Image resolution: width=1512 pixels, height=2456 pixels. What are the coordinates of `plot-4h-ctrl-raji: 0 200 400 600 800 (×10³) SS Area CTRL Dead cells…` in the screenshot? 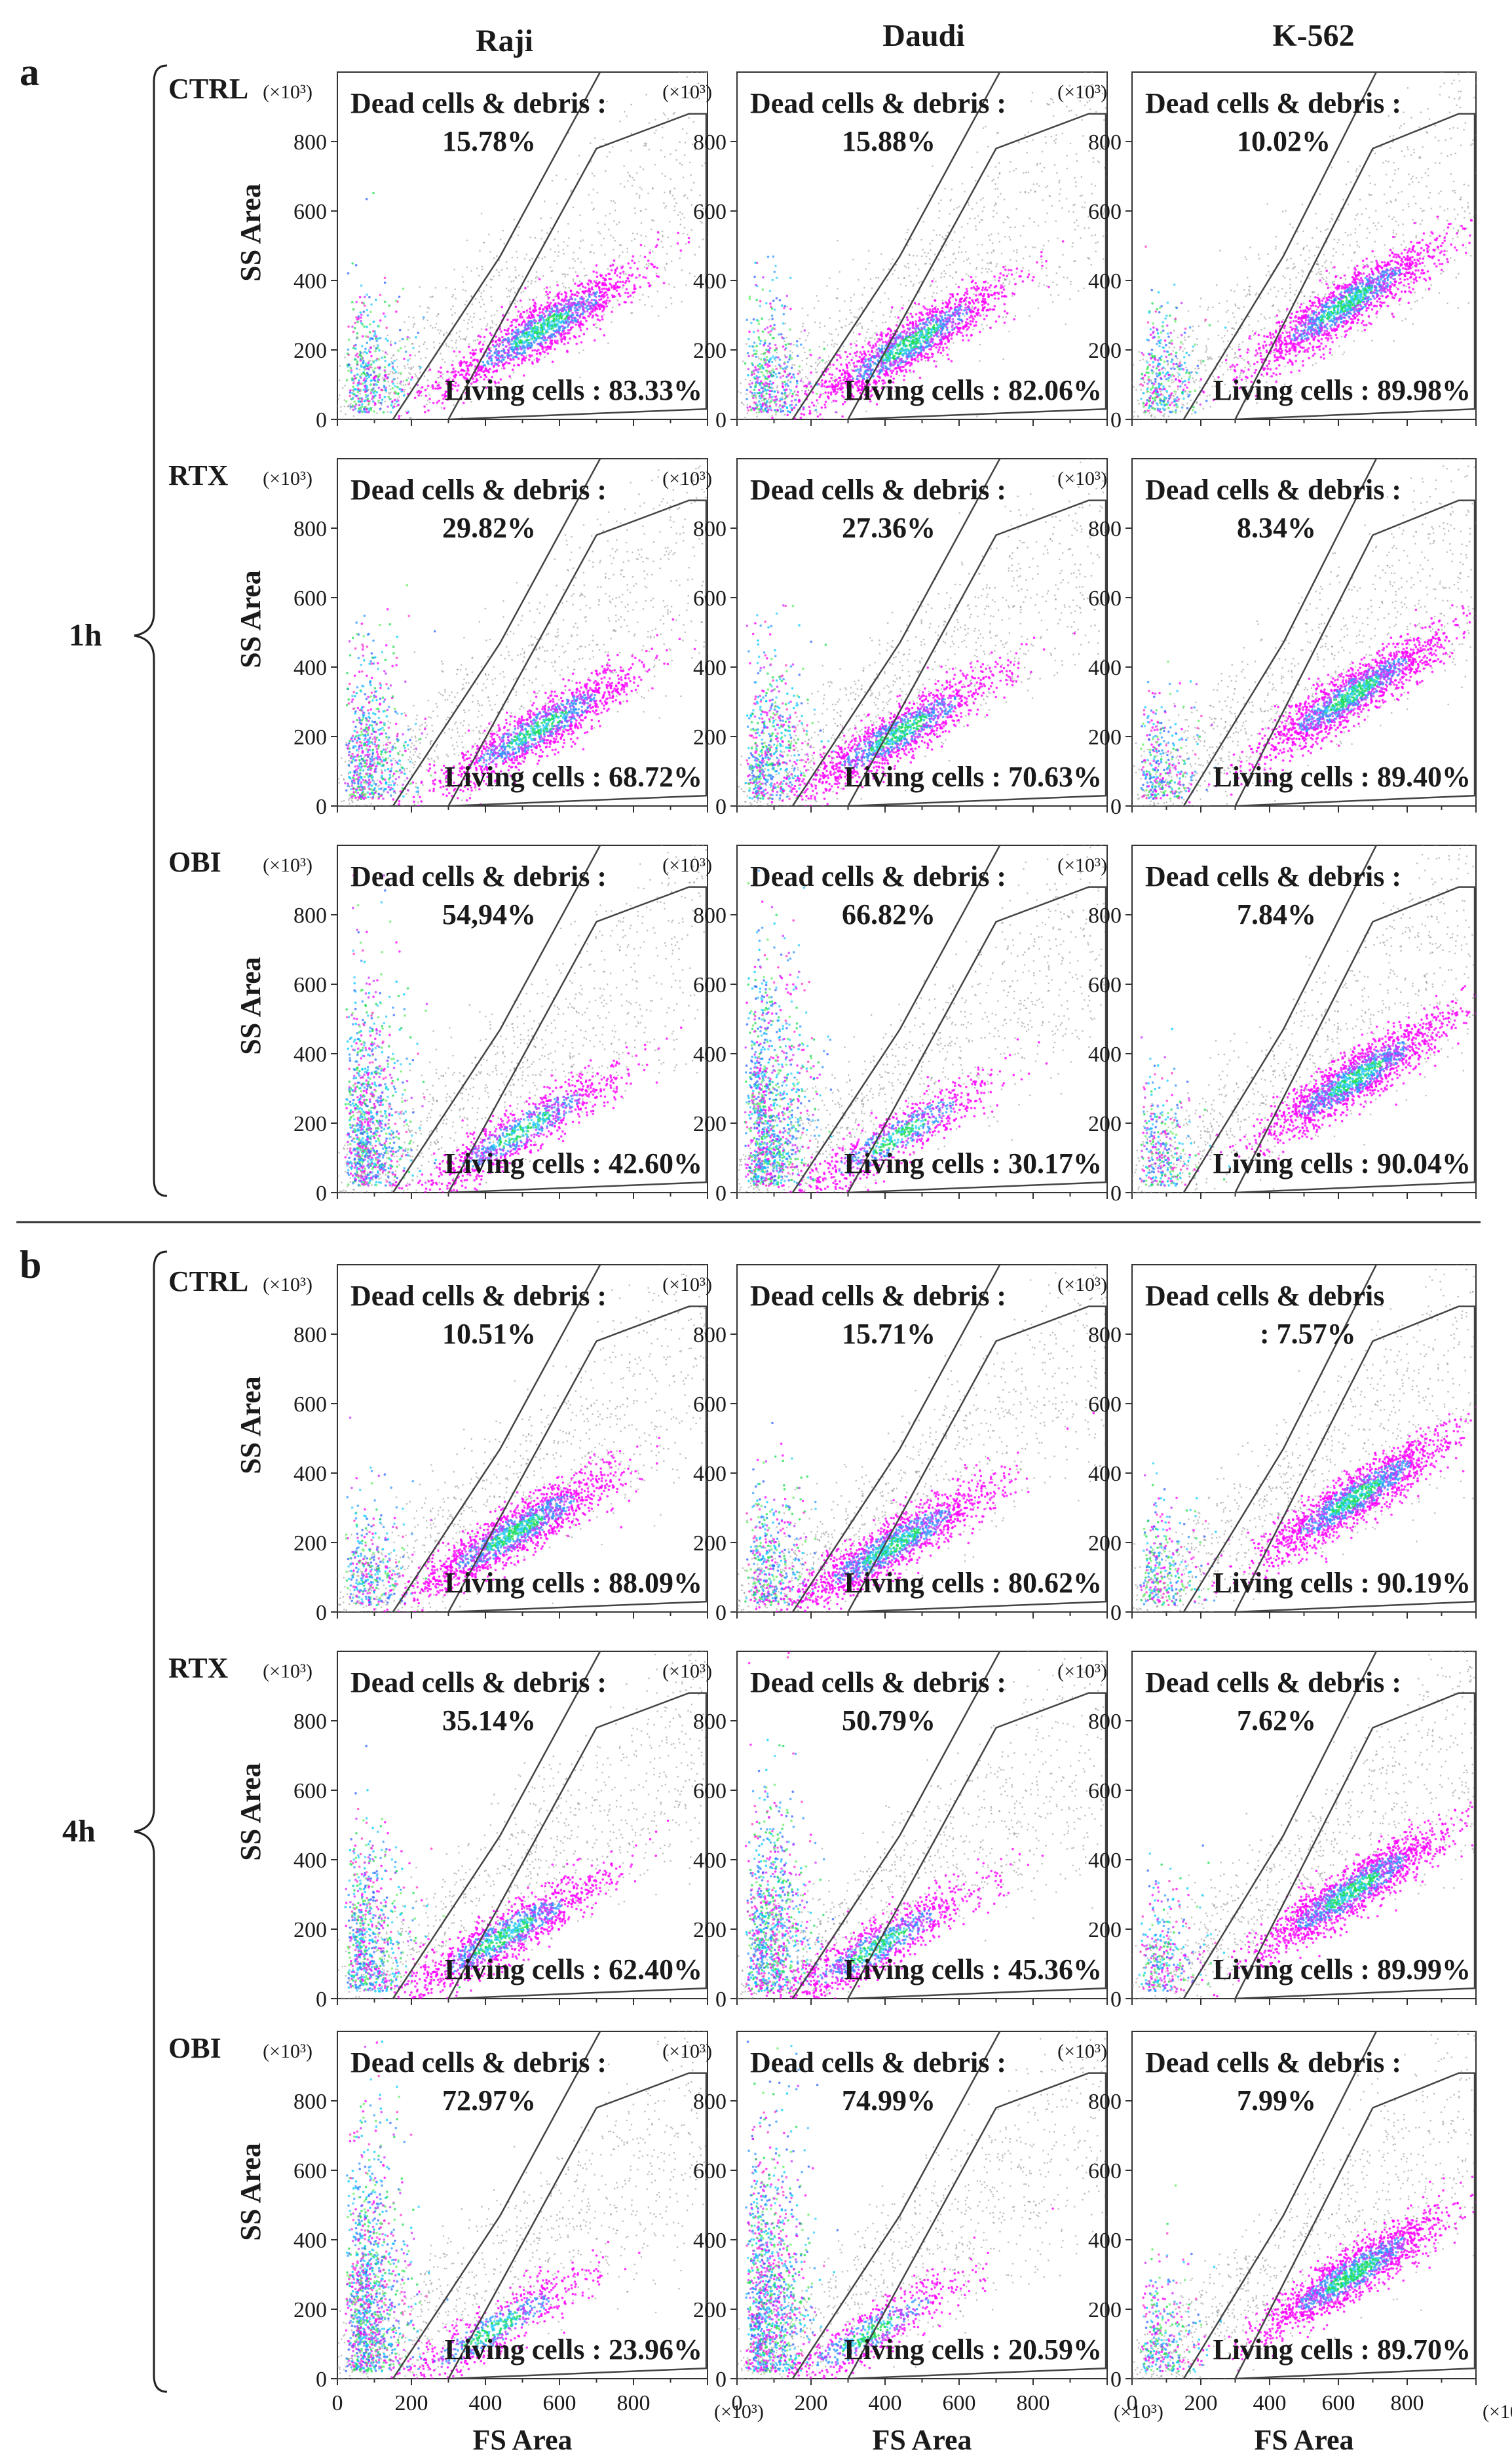 It's located at (438, 1444).